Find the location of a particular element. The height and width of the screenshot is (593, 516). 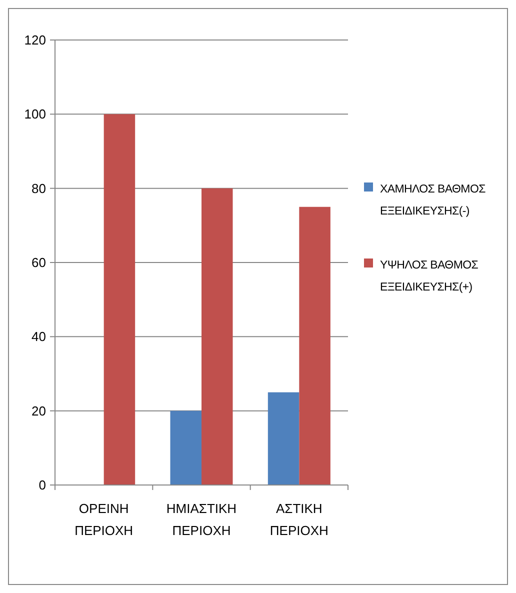

x-tick-label: ΟΡΕΙΝΗ ΠΕΡΙΟΧΗ is located at coordinates (104, 519).